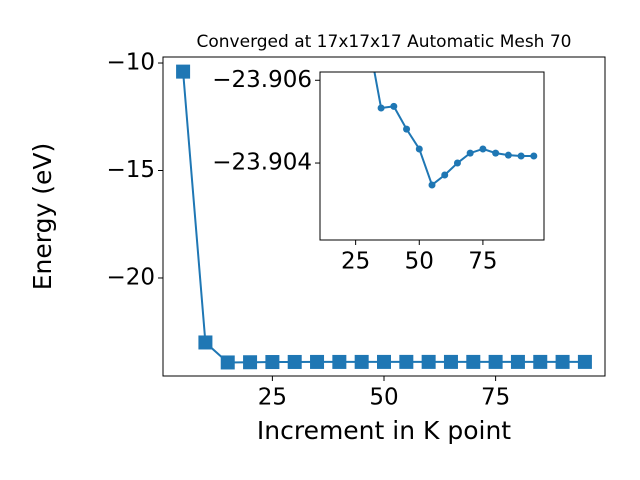  What do you see at coordinates (262, 163) in the screenshot?
I see `y-tick-label: −23.904` at bounding box center [262, 163].